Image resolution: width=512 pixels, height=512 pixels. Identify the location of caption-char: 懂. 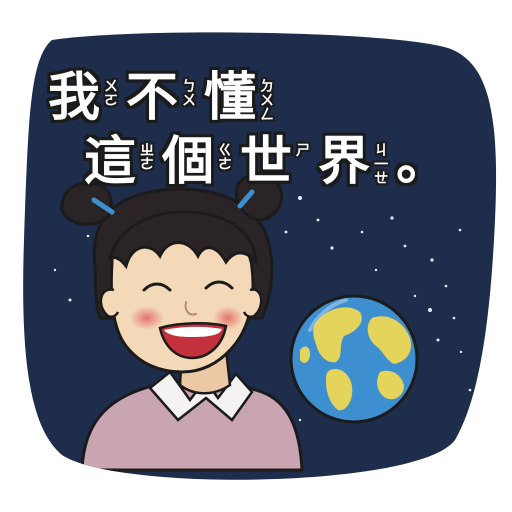
(230, 98).